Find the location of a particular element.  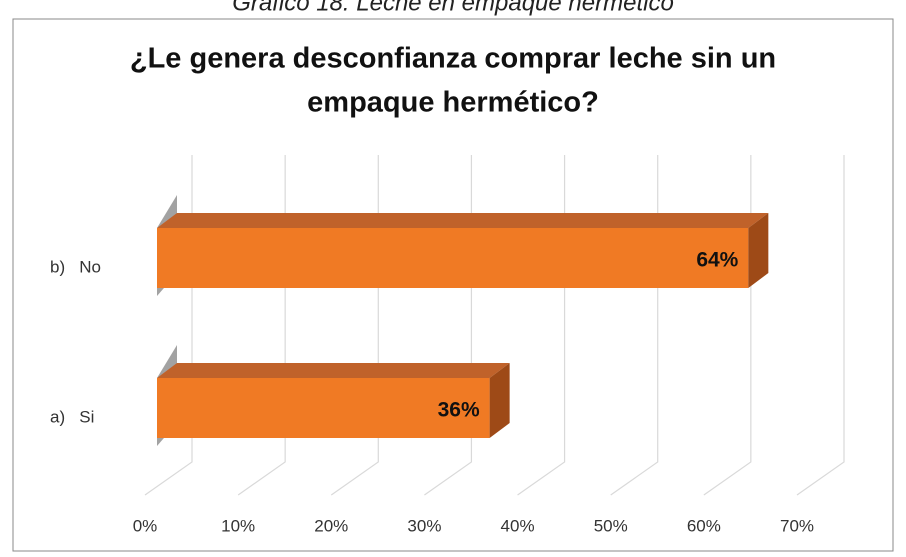

y-tick-label: b) No is located at coordinates (75, 266).